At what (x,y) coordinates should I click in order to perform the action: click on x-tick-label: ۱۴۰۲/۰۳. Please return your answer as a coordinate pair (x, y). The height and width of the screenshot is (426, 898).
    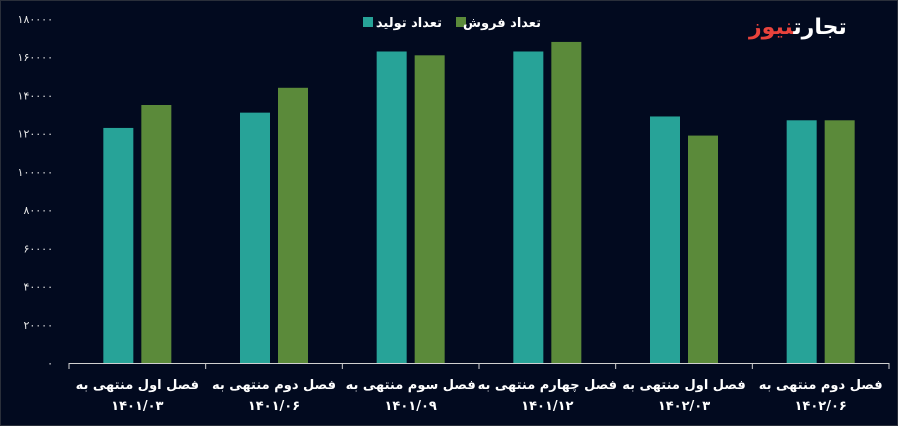
    Looking at the image, I should click on (684, 406).